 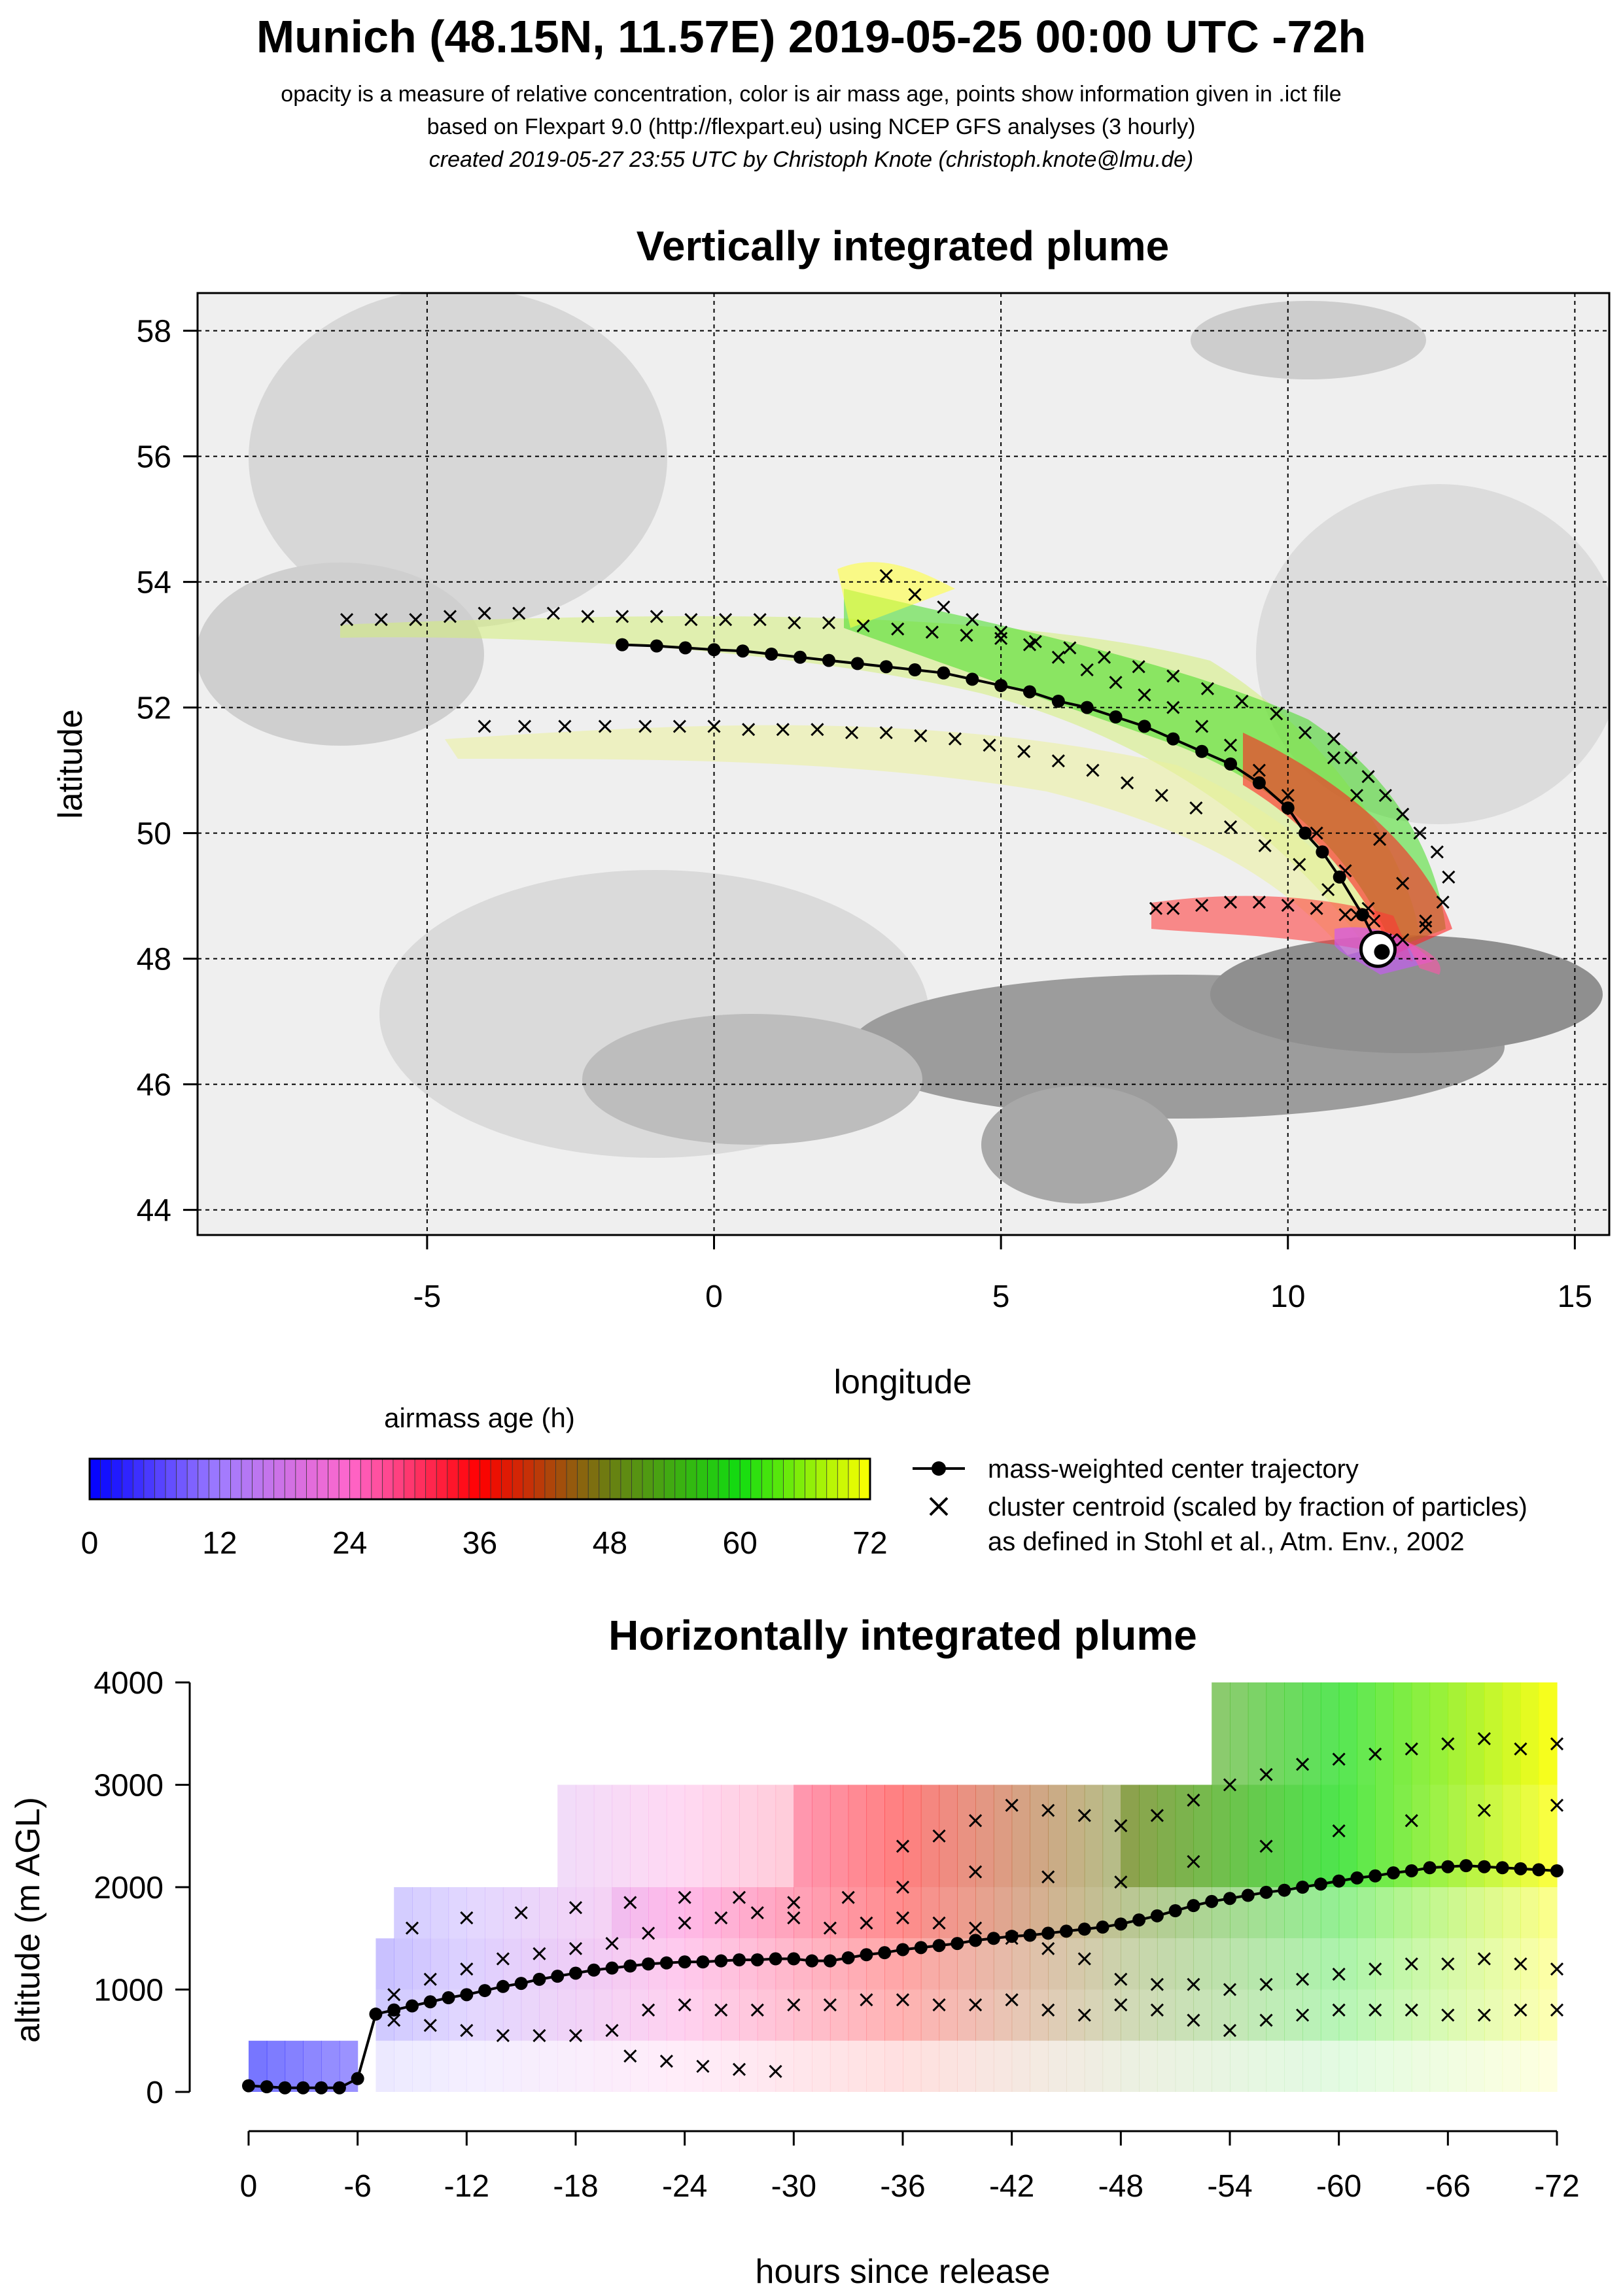 I want to click on map-yaxis-label: latitude, so click(x=71, y=764).